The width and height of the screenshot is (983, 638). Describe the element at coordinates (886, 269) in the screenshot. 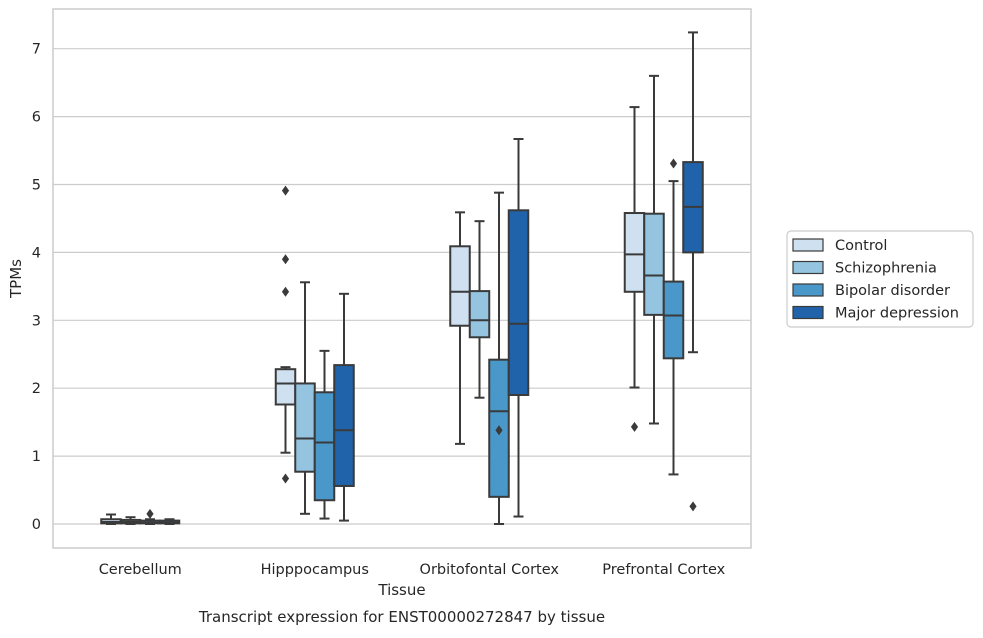

I see `legend-label: Schizophrenia` at that location.